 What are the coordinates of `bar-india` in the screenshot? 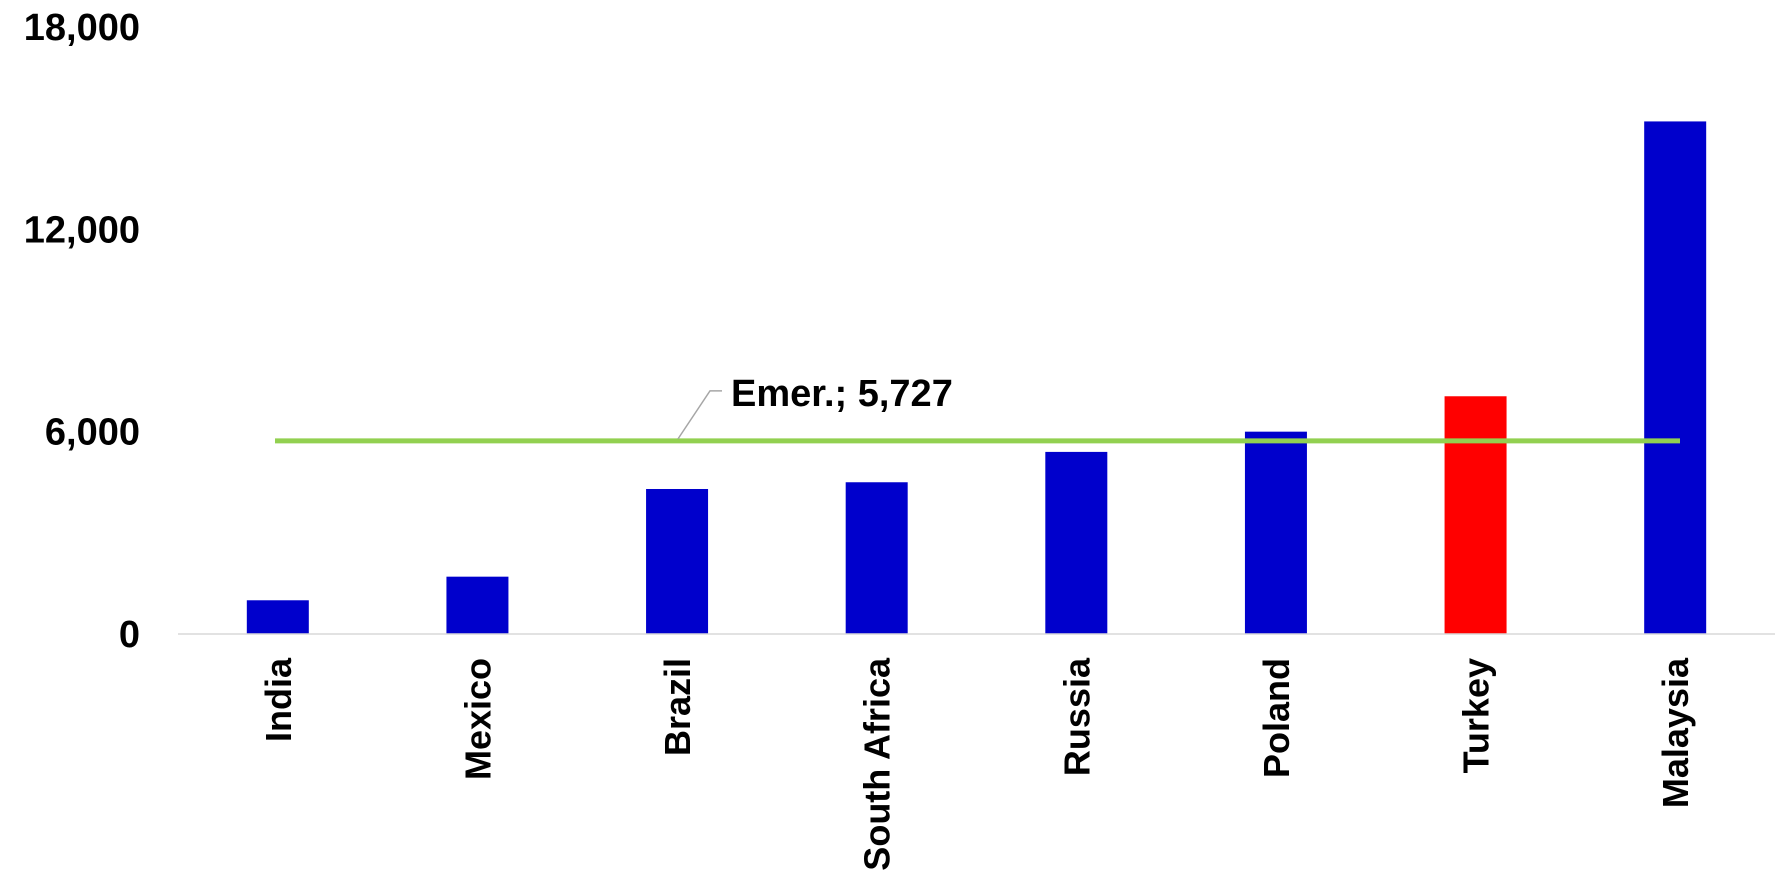 It's located at (277, 617).